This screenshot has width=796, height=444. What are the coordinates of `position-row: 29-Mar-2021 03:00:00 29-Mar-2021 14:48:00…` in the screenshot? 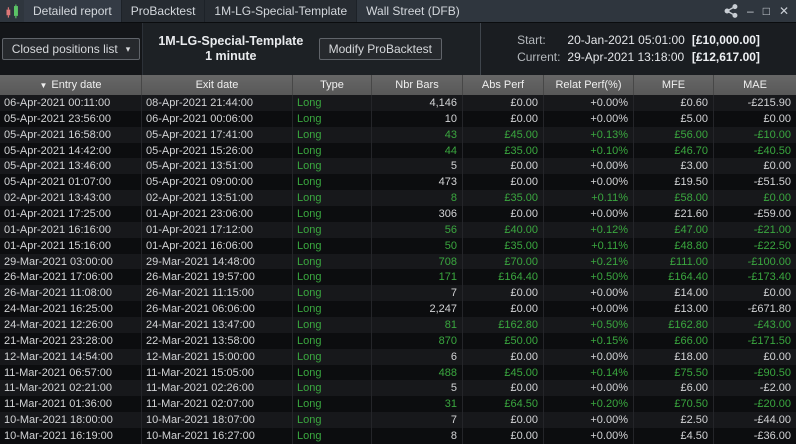 It's located at (398, 261).